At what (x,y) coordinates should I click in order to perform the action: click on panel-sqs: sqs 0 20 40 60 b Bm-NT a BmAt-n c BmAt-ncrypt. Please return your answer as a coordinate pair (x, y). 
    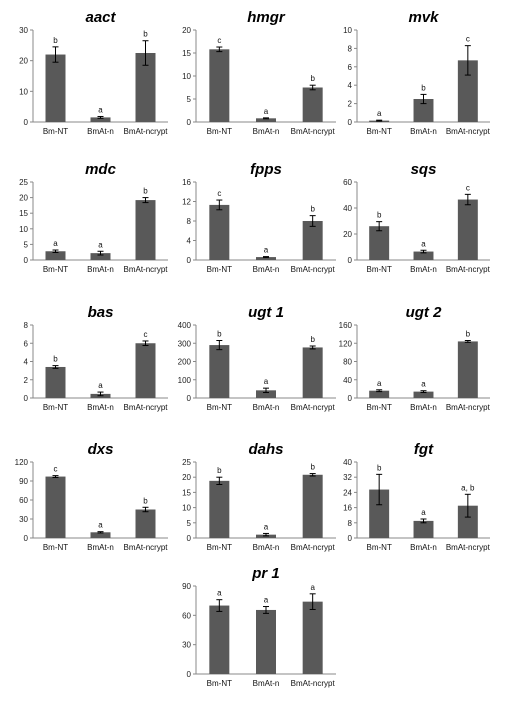
    Looking at the image, I should click on (417, 217).